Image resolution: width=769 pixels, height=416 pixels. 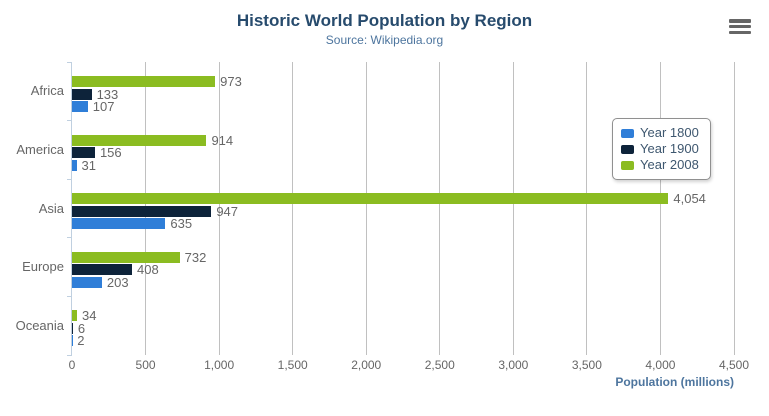 I want to click on legend: Year 1800 Year 1900 Year 2008, so click(x=661, y=149).